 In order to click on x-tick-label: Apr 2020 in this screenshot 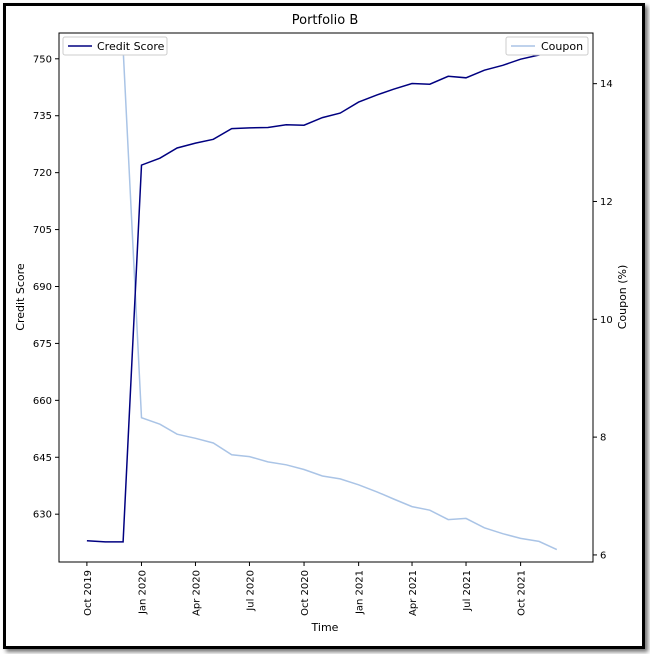, I will do `click(197, 593)`.